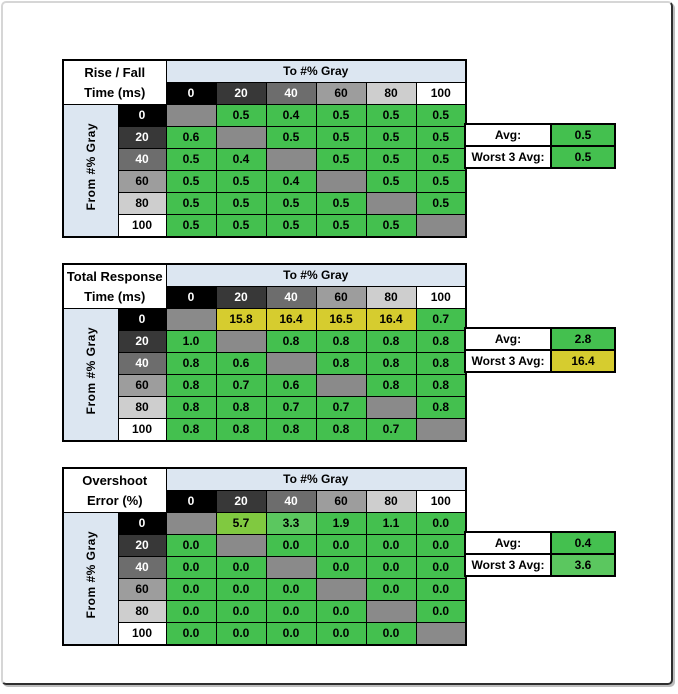 The image size is (678, 694). I want to click on table-title-line1: Overshoot, so click(115, 480).